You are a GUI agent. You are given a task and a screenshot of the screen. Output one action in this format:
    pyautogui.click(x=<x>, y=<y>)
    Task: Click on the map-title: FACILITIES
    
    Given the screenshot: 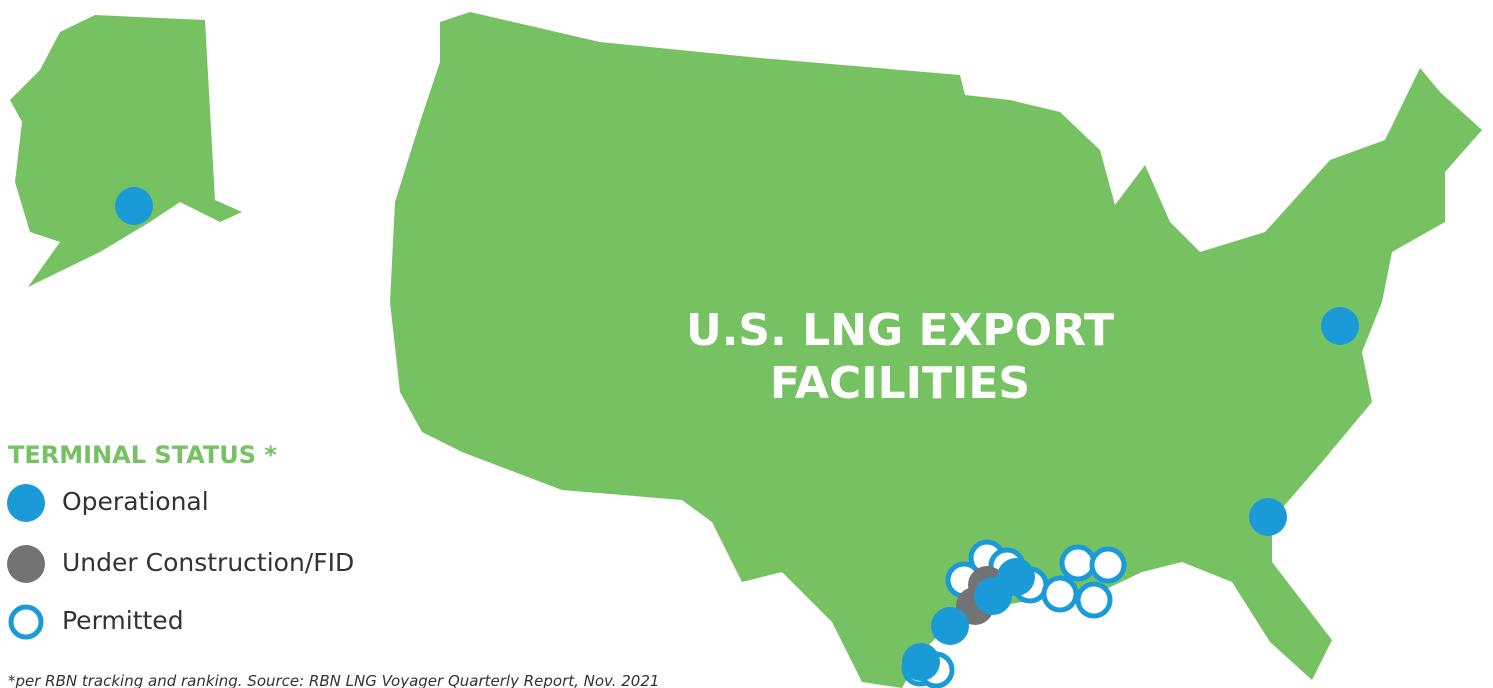 What is the action you would take?
    pyautogui.click(x=900, y=383)
    